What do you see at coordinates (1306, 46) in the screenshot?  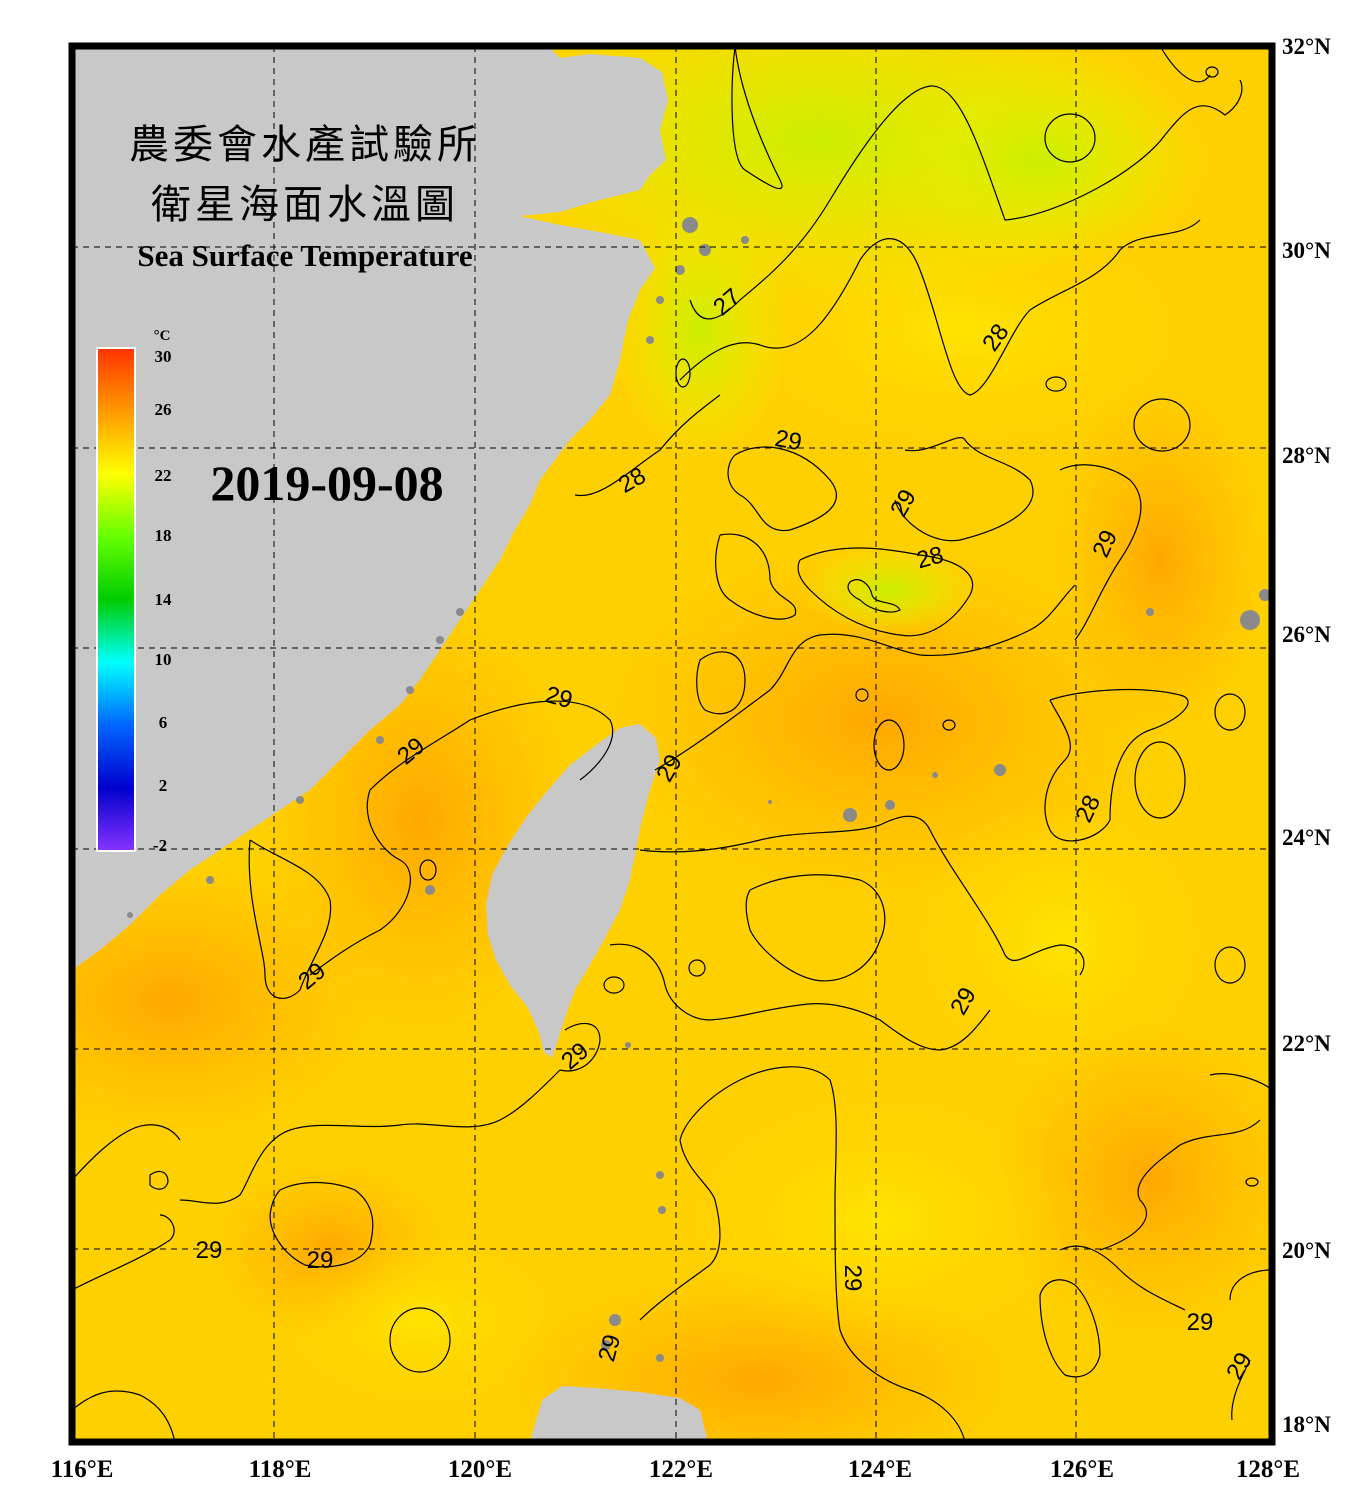 I see `latitude-label: 32°N` at bounding box center [1306, 46].